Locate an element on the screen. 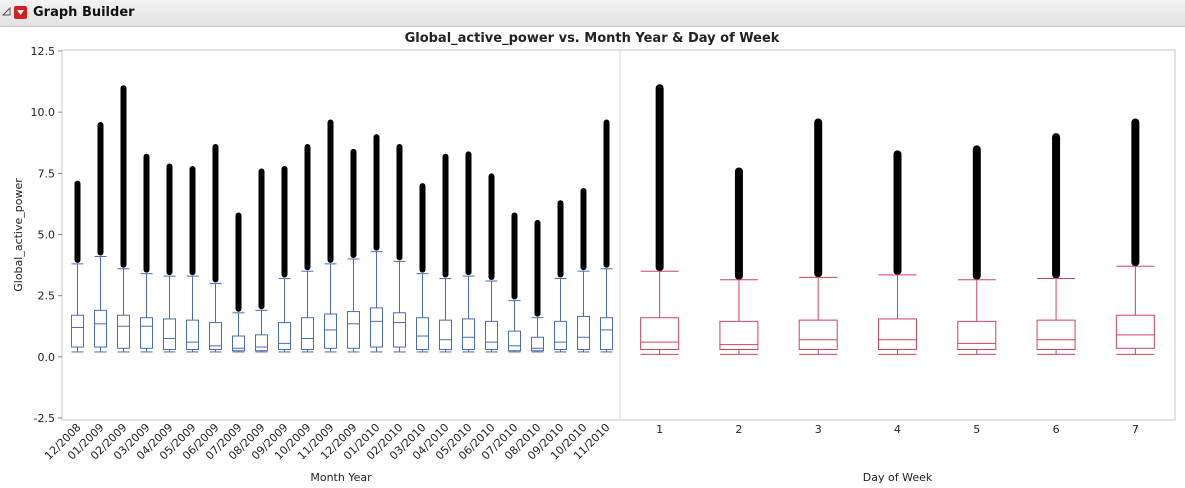  x-tick-label: 10/2010 is located at coordinates (569, 442).